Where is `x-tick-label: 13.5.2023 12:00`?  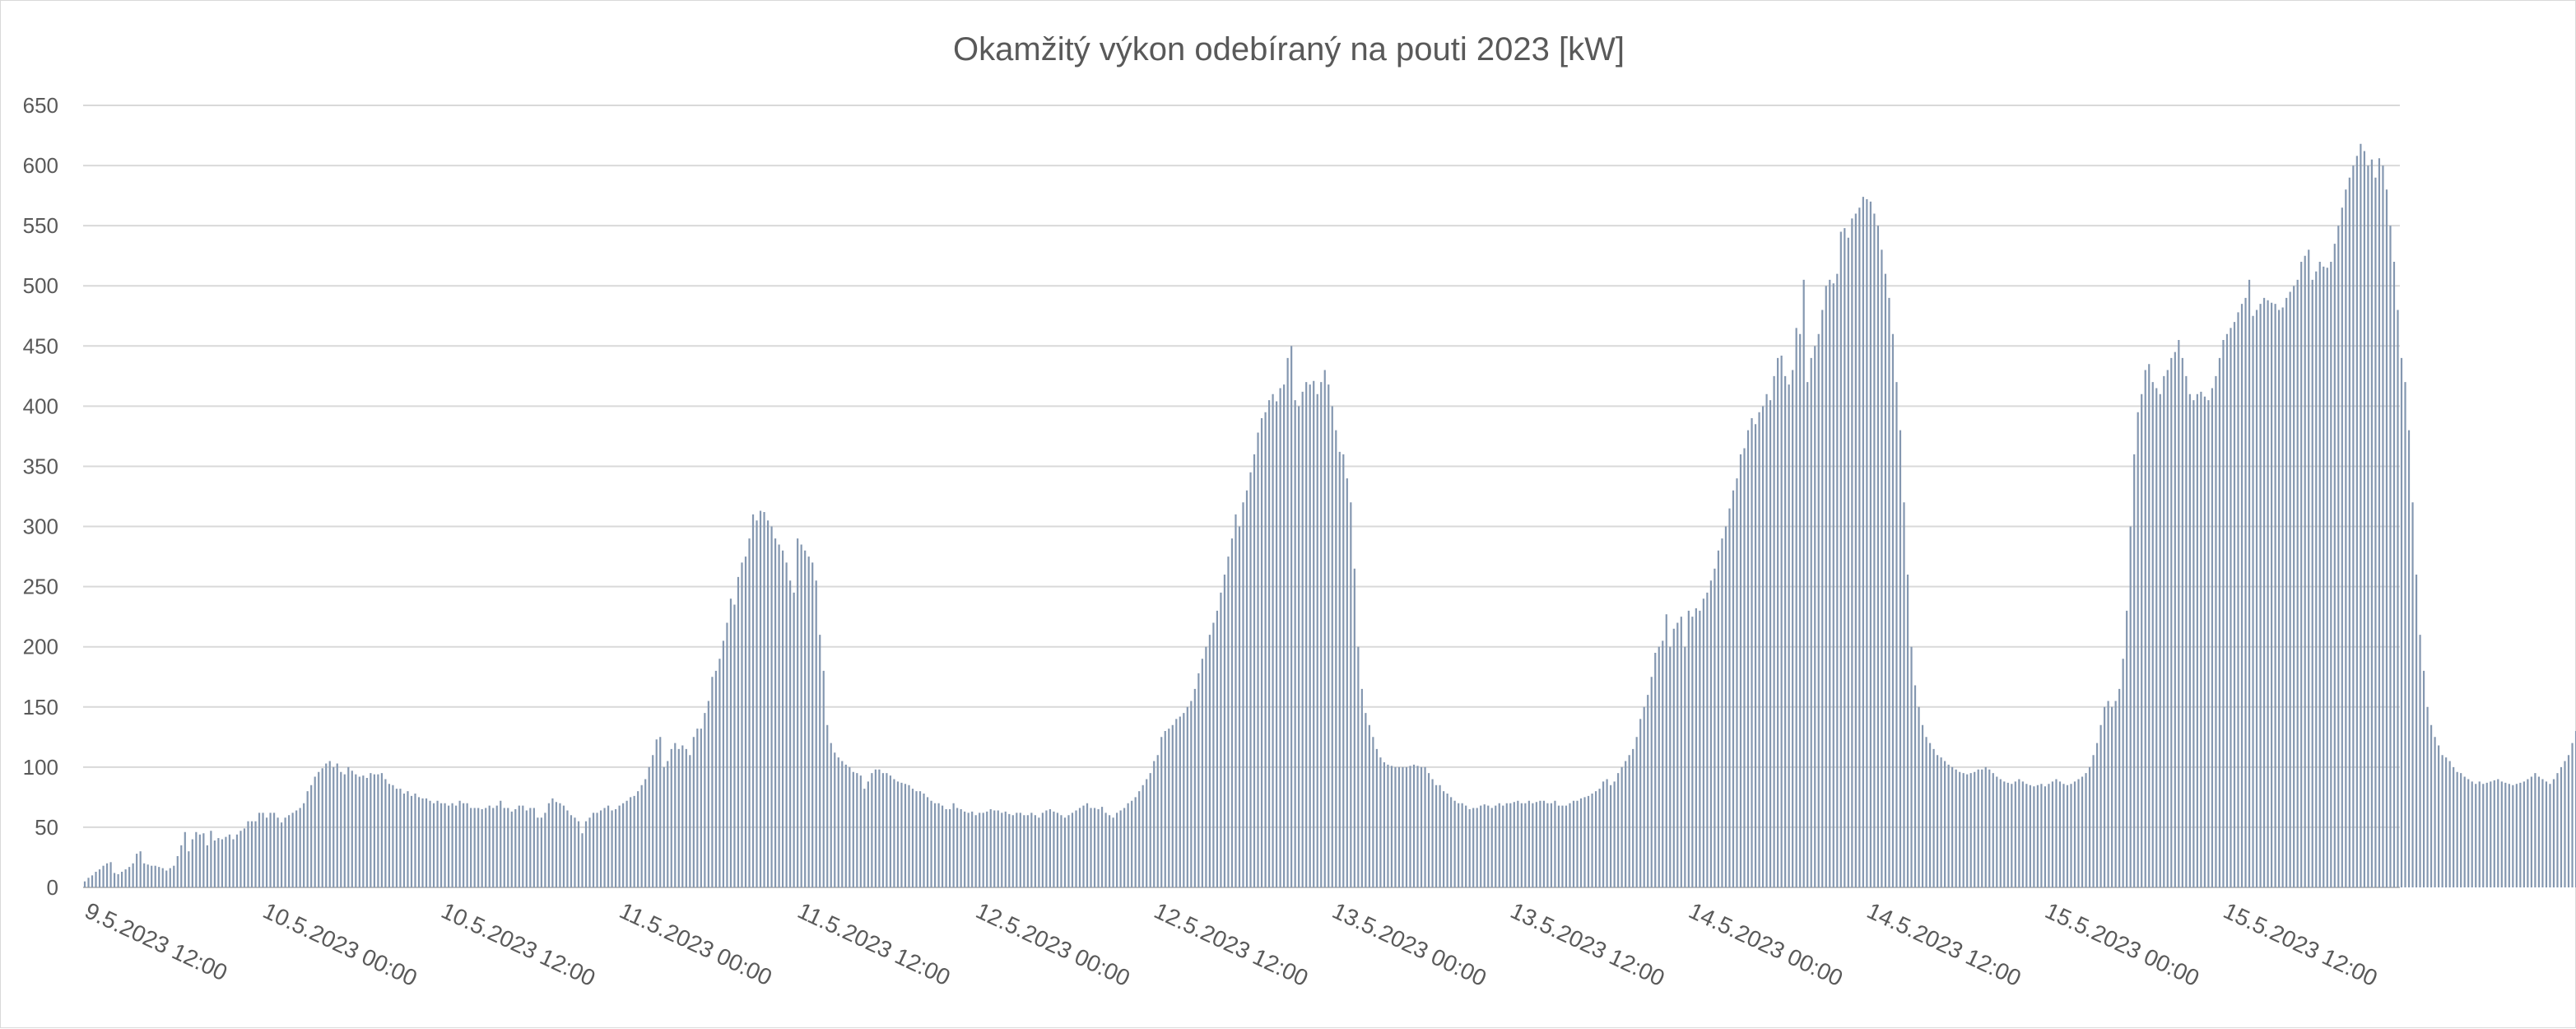
x-tick-label: 13.5.2023 12:00 is located at coordinates (1588, 944).